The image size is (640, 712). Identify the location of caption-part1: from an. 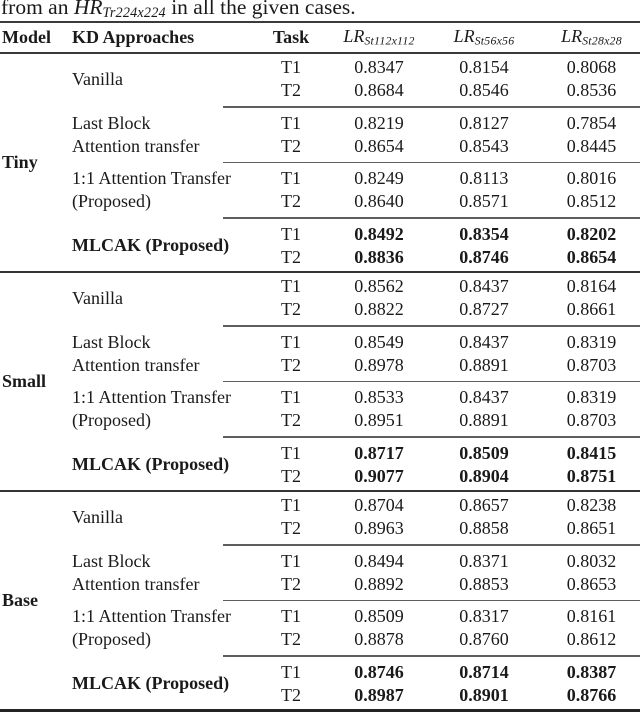
(37, 9).